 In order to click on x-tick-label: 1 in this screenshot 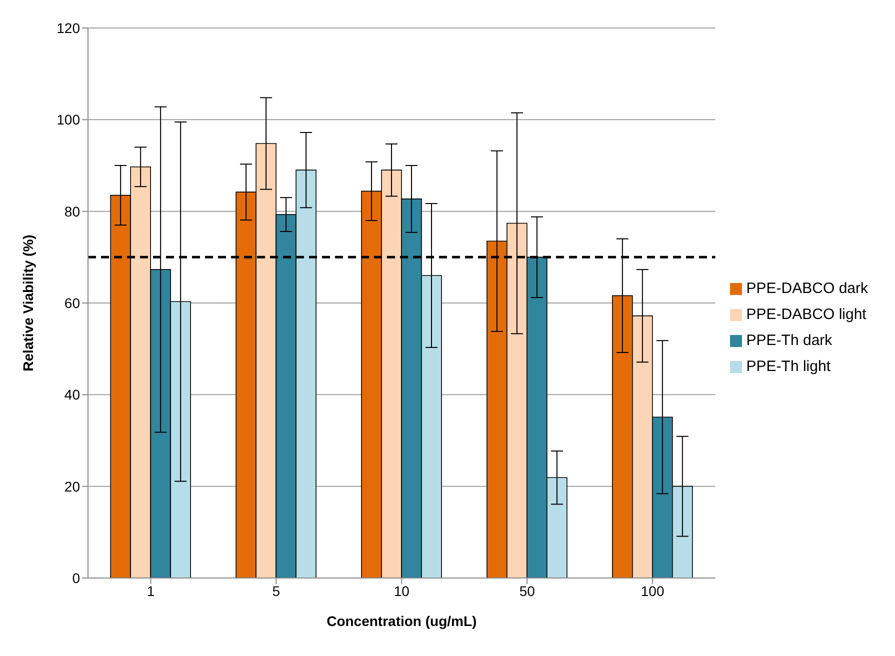, I will do `click(150, 590)`.